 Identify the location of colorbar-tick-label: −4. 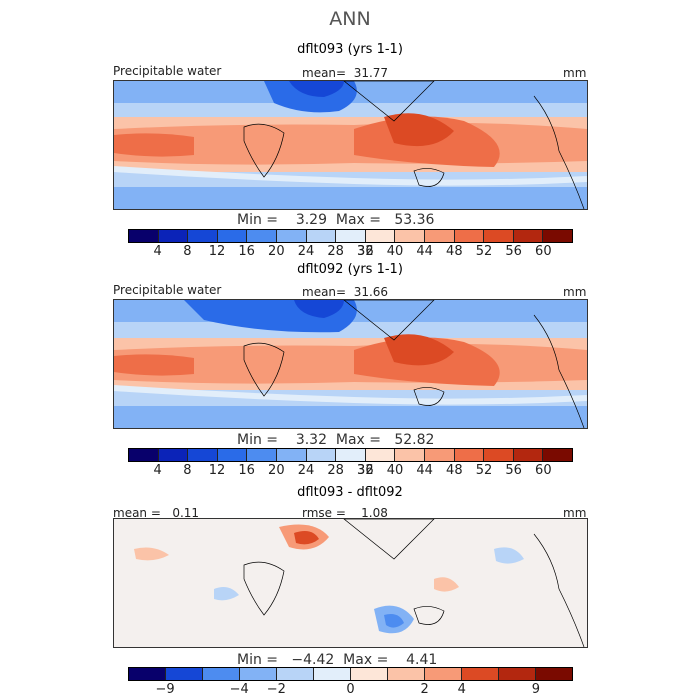
(239, 689).